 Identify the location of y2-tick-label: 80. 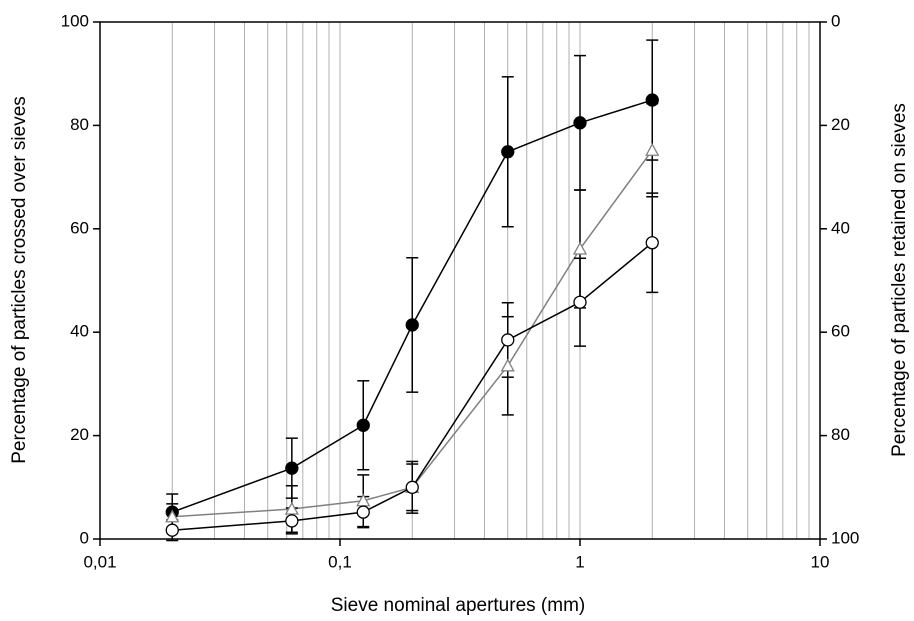
(840, 434).